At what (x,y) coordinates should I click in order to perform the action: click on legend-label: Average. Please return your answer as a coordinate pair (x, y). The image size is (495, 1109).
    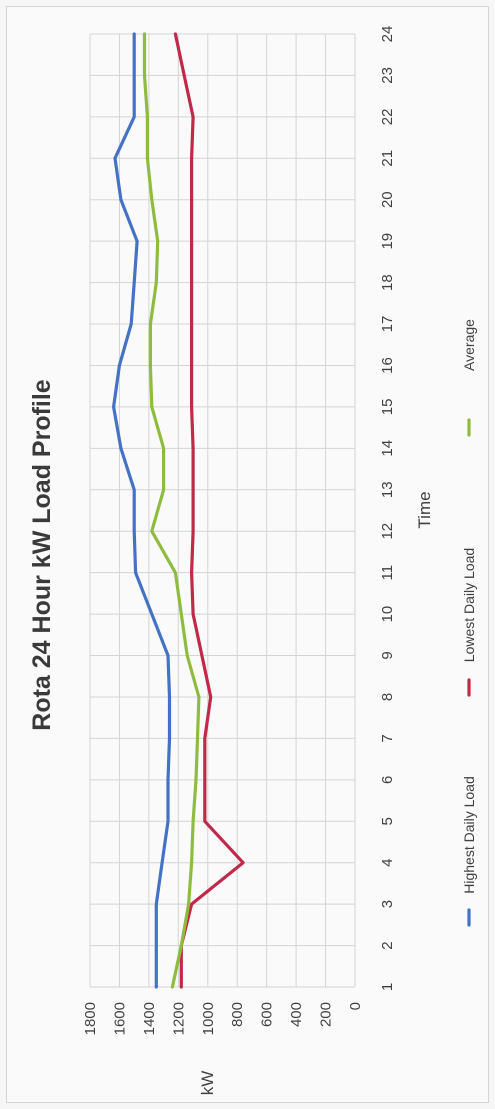
    Looking at the image, I should click on (469, 345).